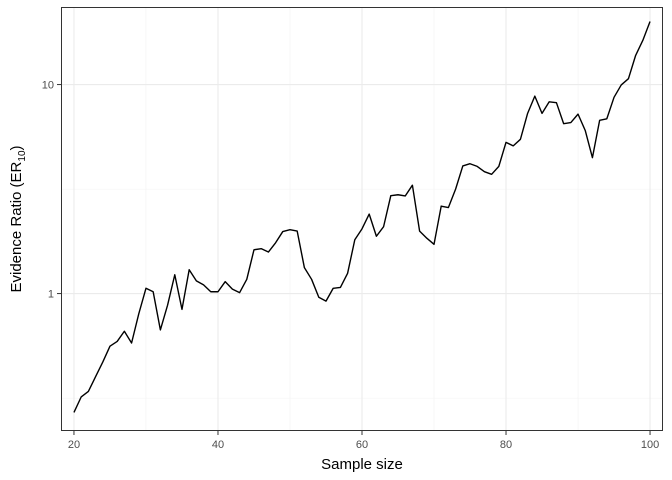 Image resolution: width=672 pixels, height=480 pixels. Describe the element at coordinates (51, 190) in the screenshot. I see `y-axis: 1 10` at that location.